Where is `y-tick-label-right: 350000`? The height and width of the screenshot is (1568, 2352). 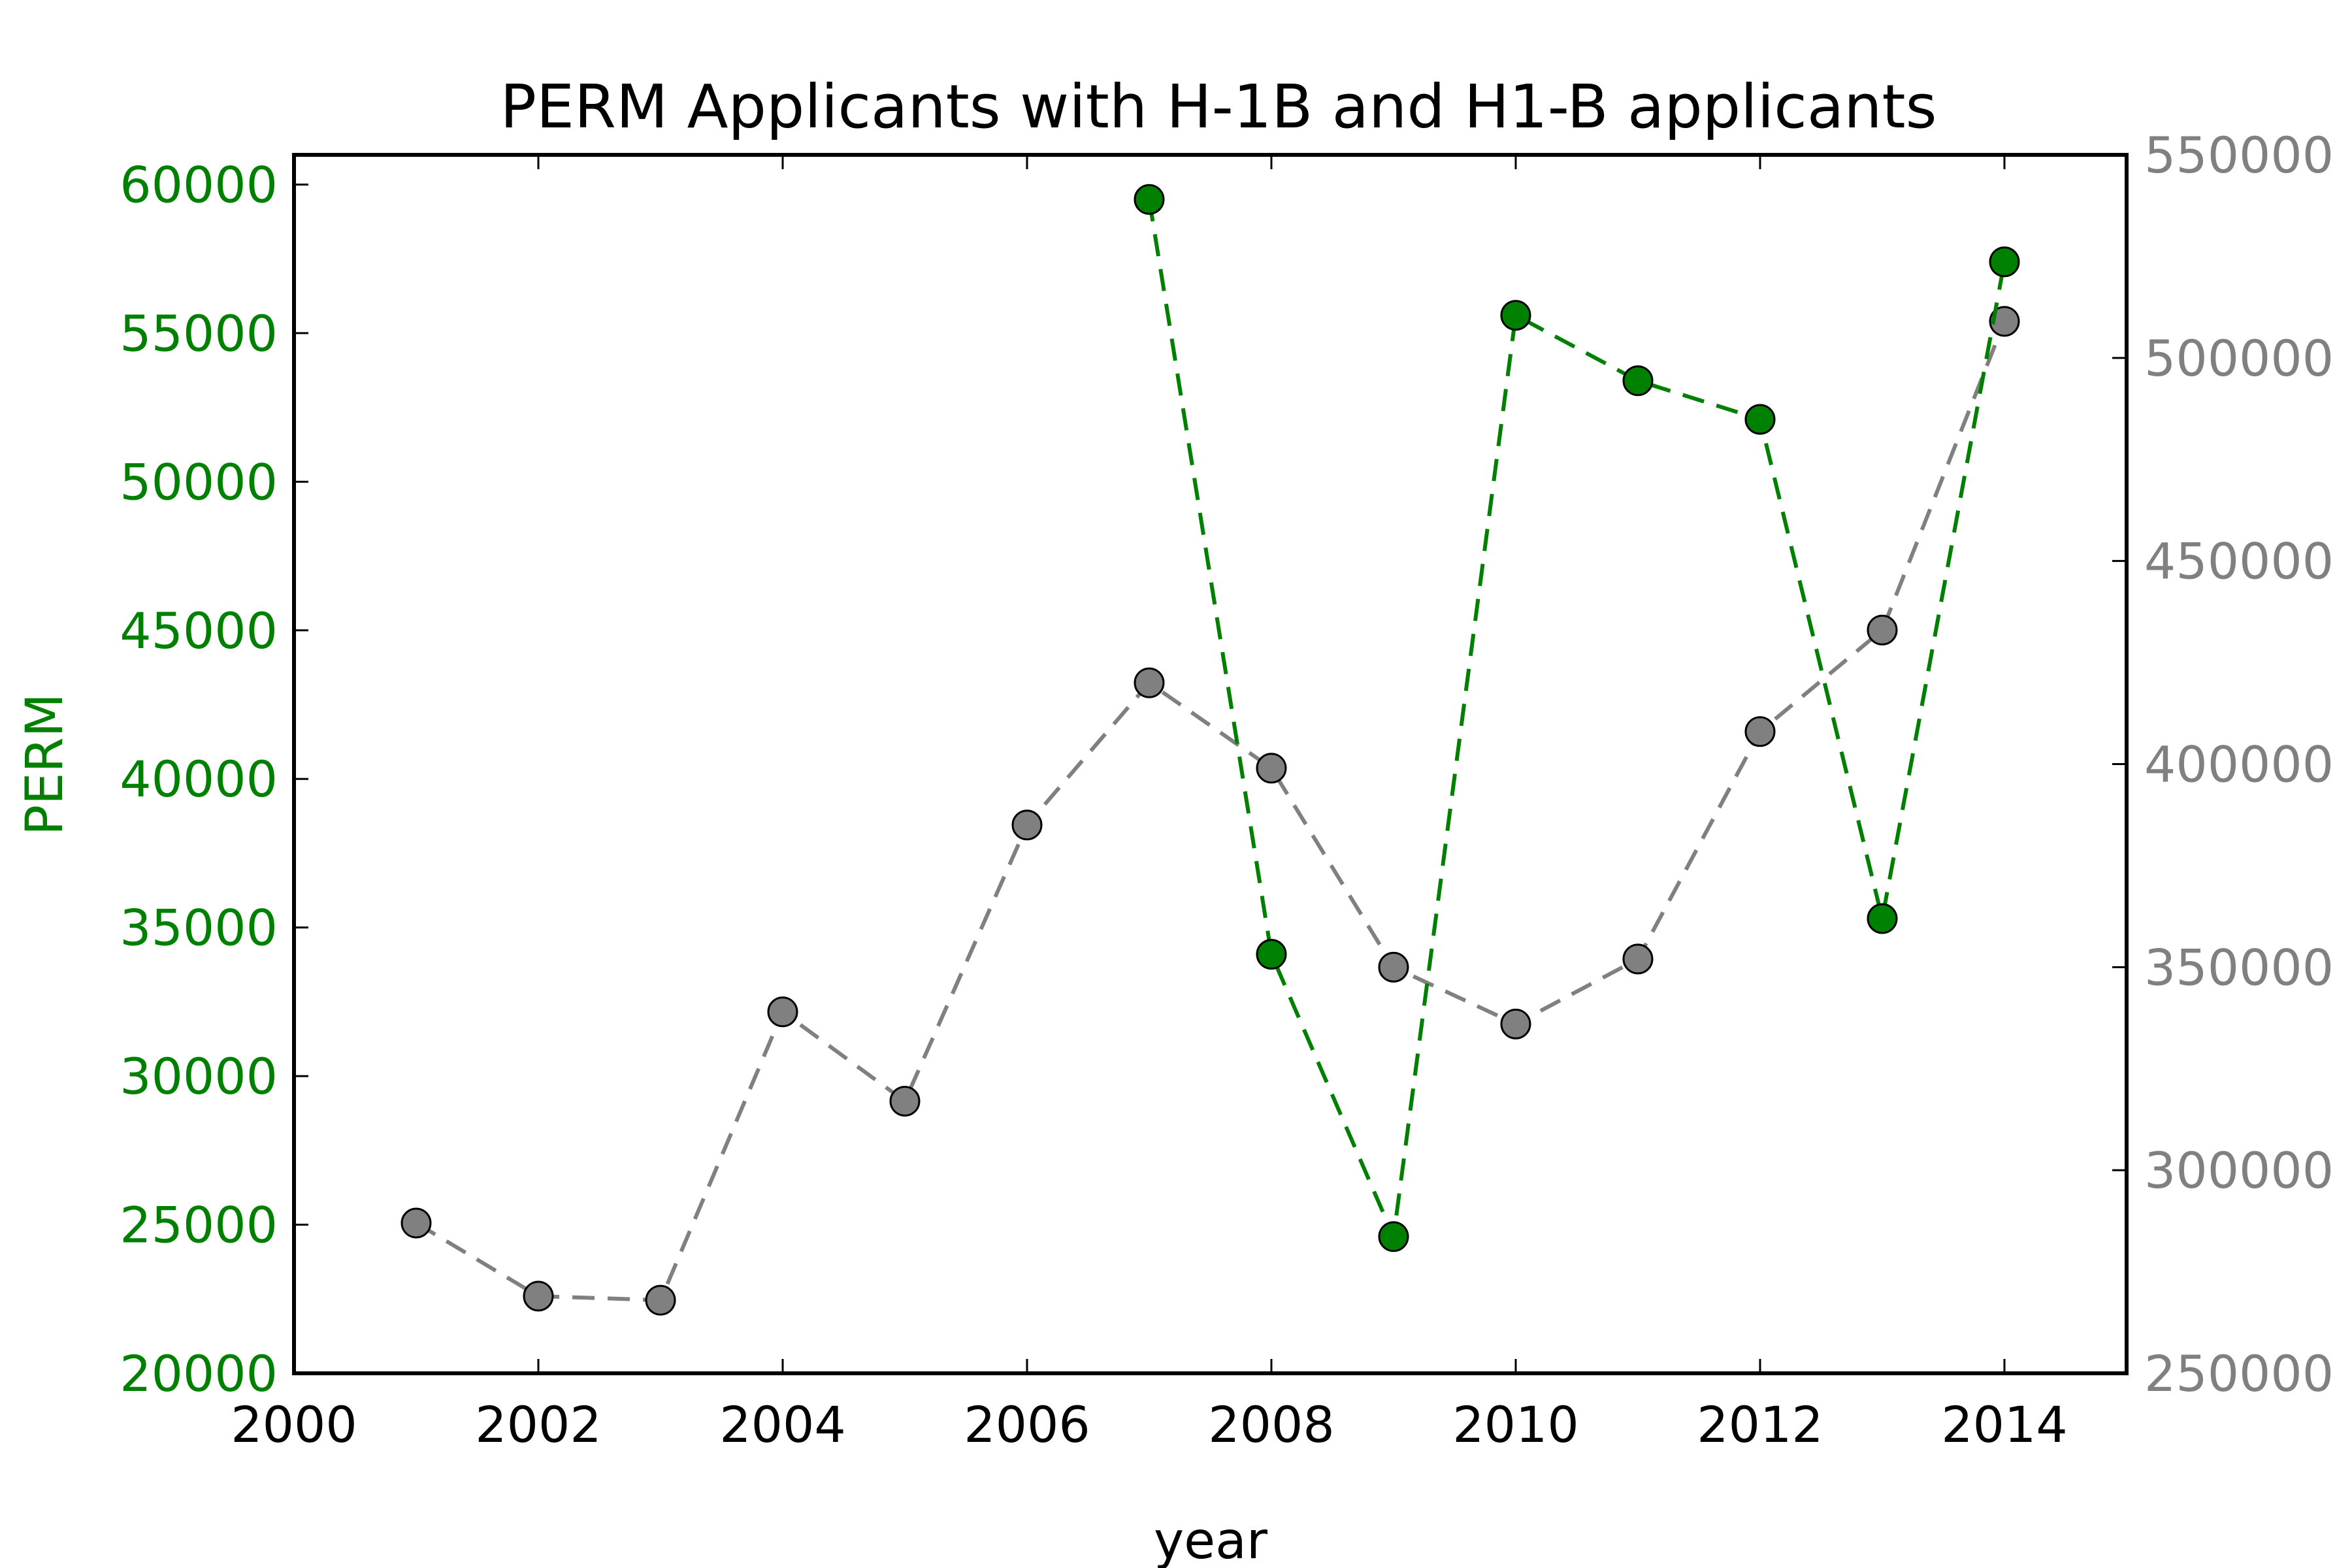 y-tick-label-right: 350000 is located at coordinates (2239, 967).